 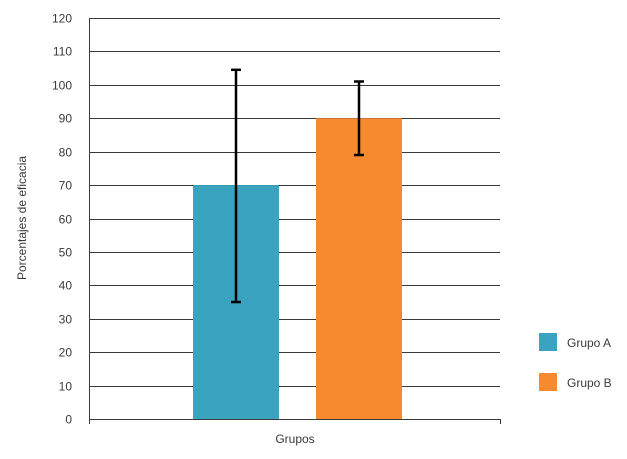 What do you see at coordinates (548, 342) in the screenshot?
I see `legend-swatch-grupo-a` at bounding box center [548, 342].